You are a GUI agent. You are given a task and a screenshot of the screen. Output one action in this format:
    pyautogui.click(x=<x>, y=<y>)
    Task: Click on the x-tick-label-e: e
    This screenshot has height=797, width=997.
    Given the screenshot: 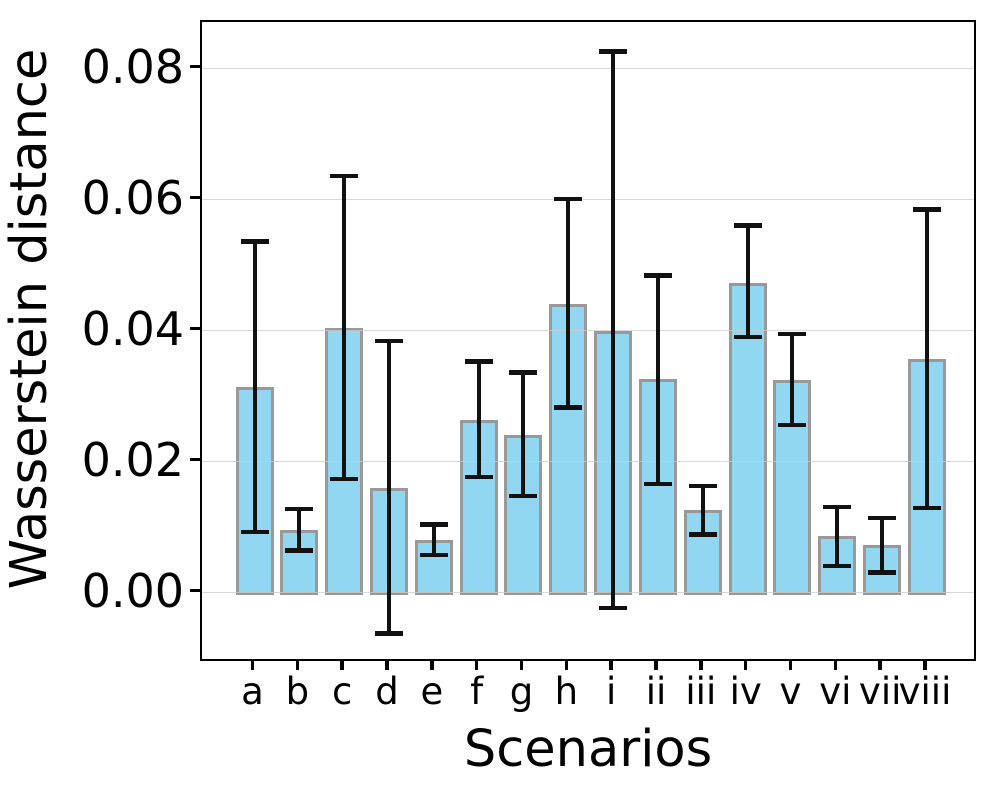 What is the action you would take?
    pyautogui.click(x=432, y=691)
    